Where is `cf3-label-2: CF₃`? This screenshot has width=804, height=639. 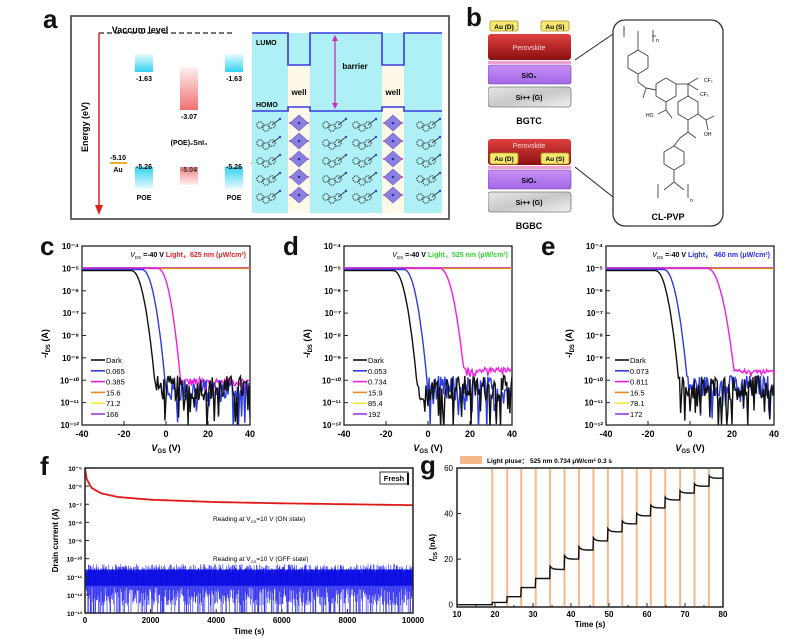
cf3-label-2: CF₃ is located at coordinates (704, 95).